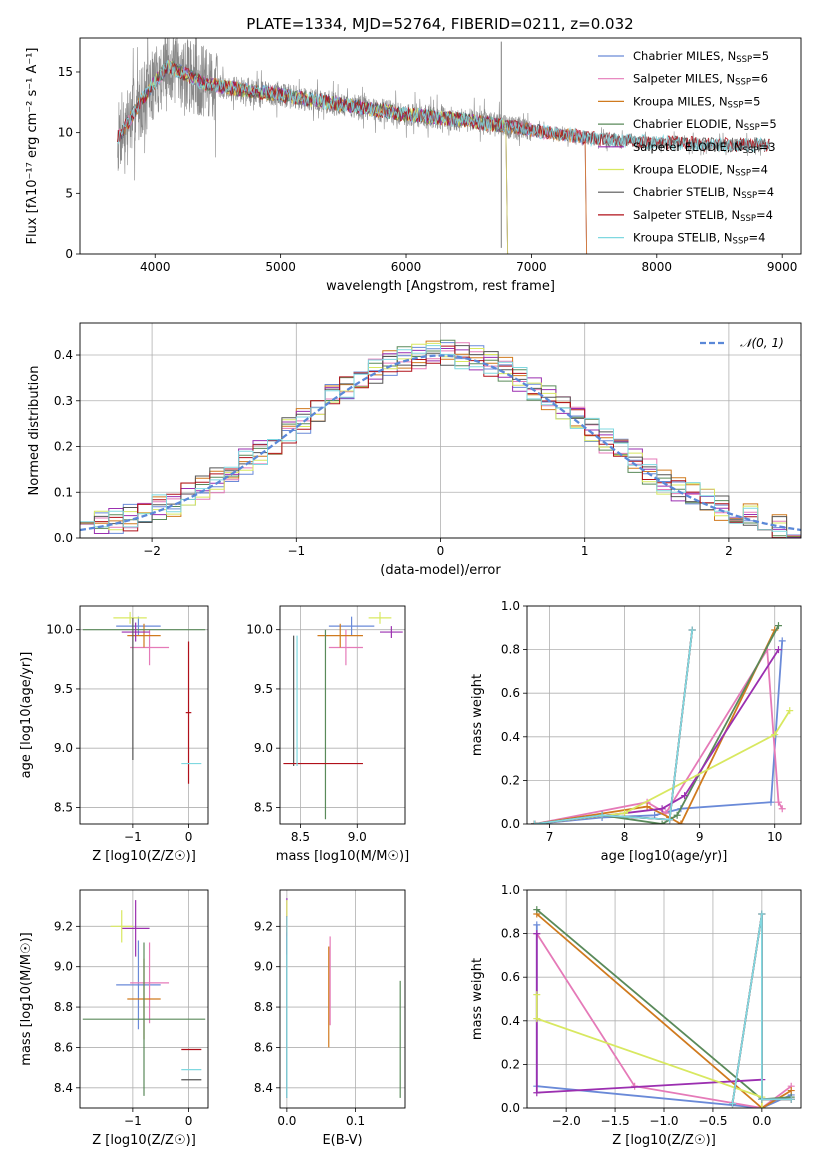 This screenshot has height=1170, width=819. What do you see at coordinates (189, 1121) in the screenshot?
I see `mass-vs-Z-xtick-label-1: 0` at bounding box center [189, 1121].